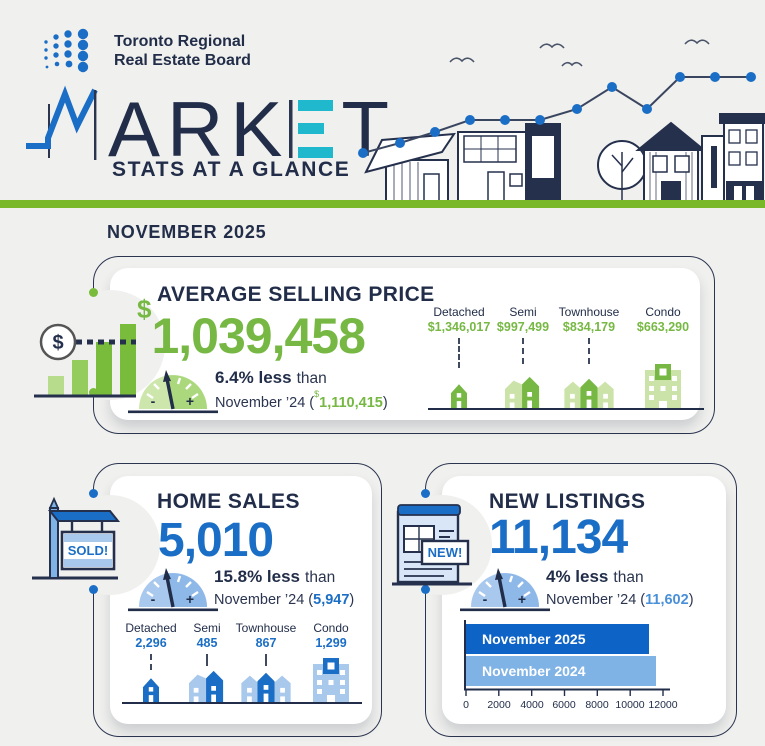 The width and height of the screenshot is (765, 746). I want to click on type-column-detached: Detached $1,346,017, so click(459, 357).